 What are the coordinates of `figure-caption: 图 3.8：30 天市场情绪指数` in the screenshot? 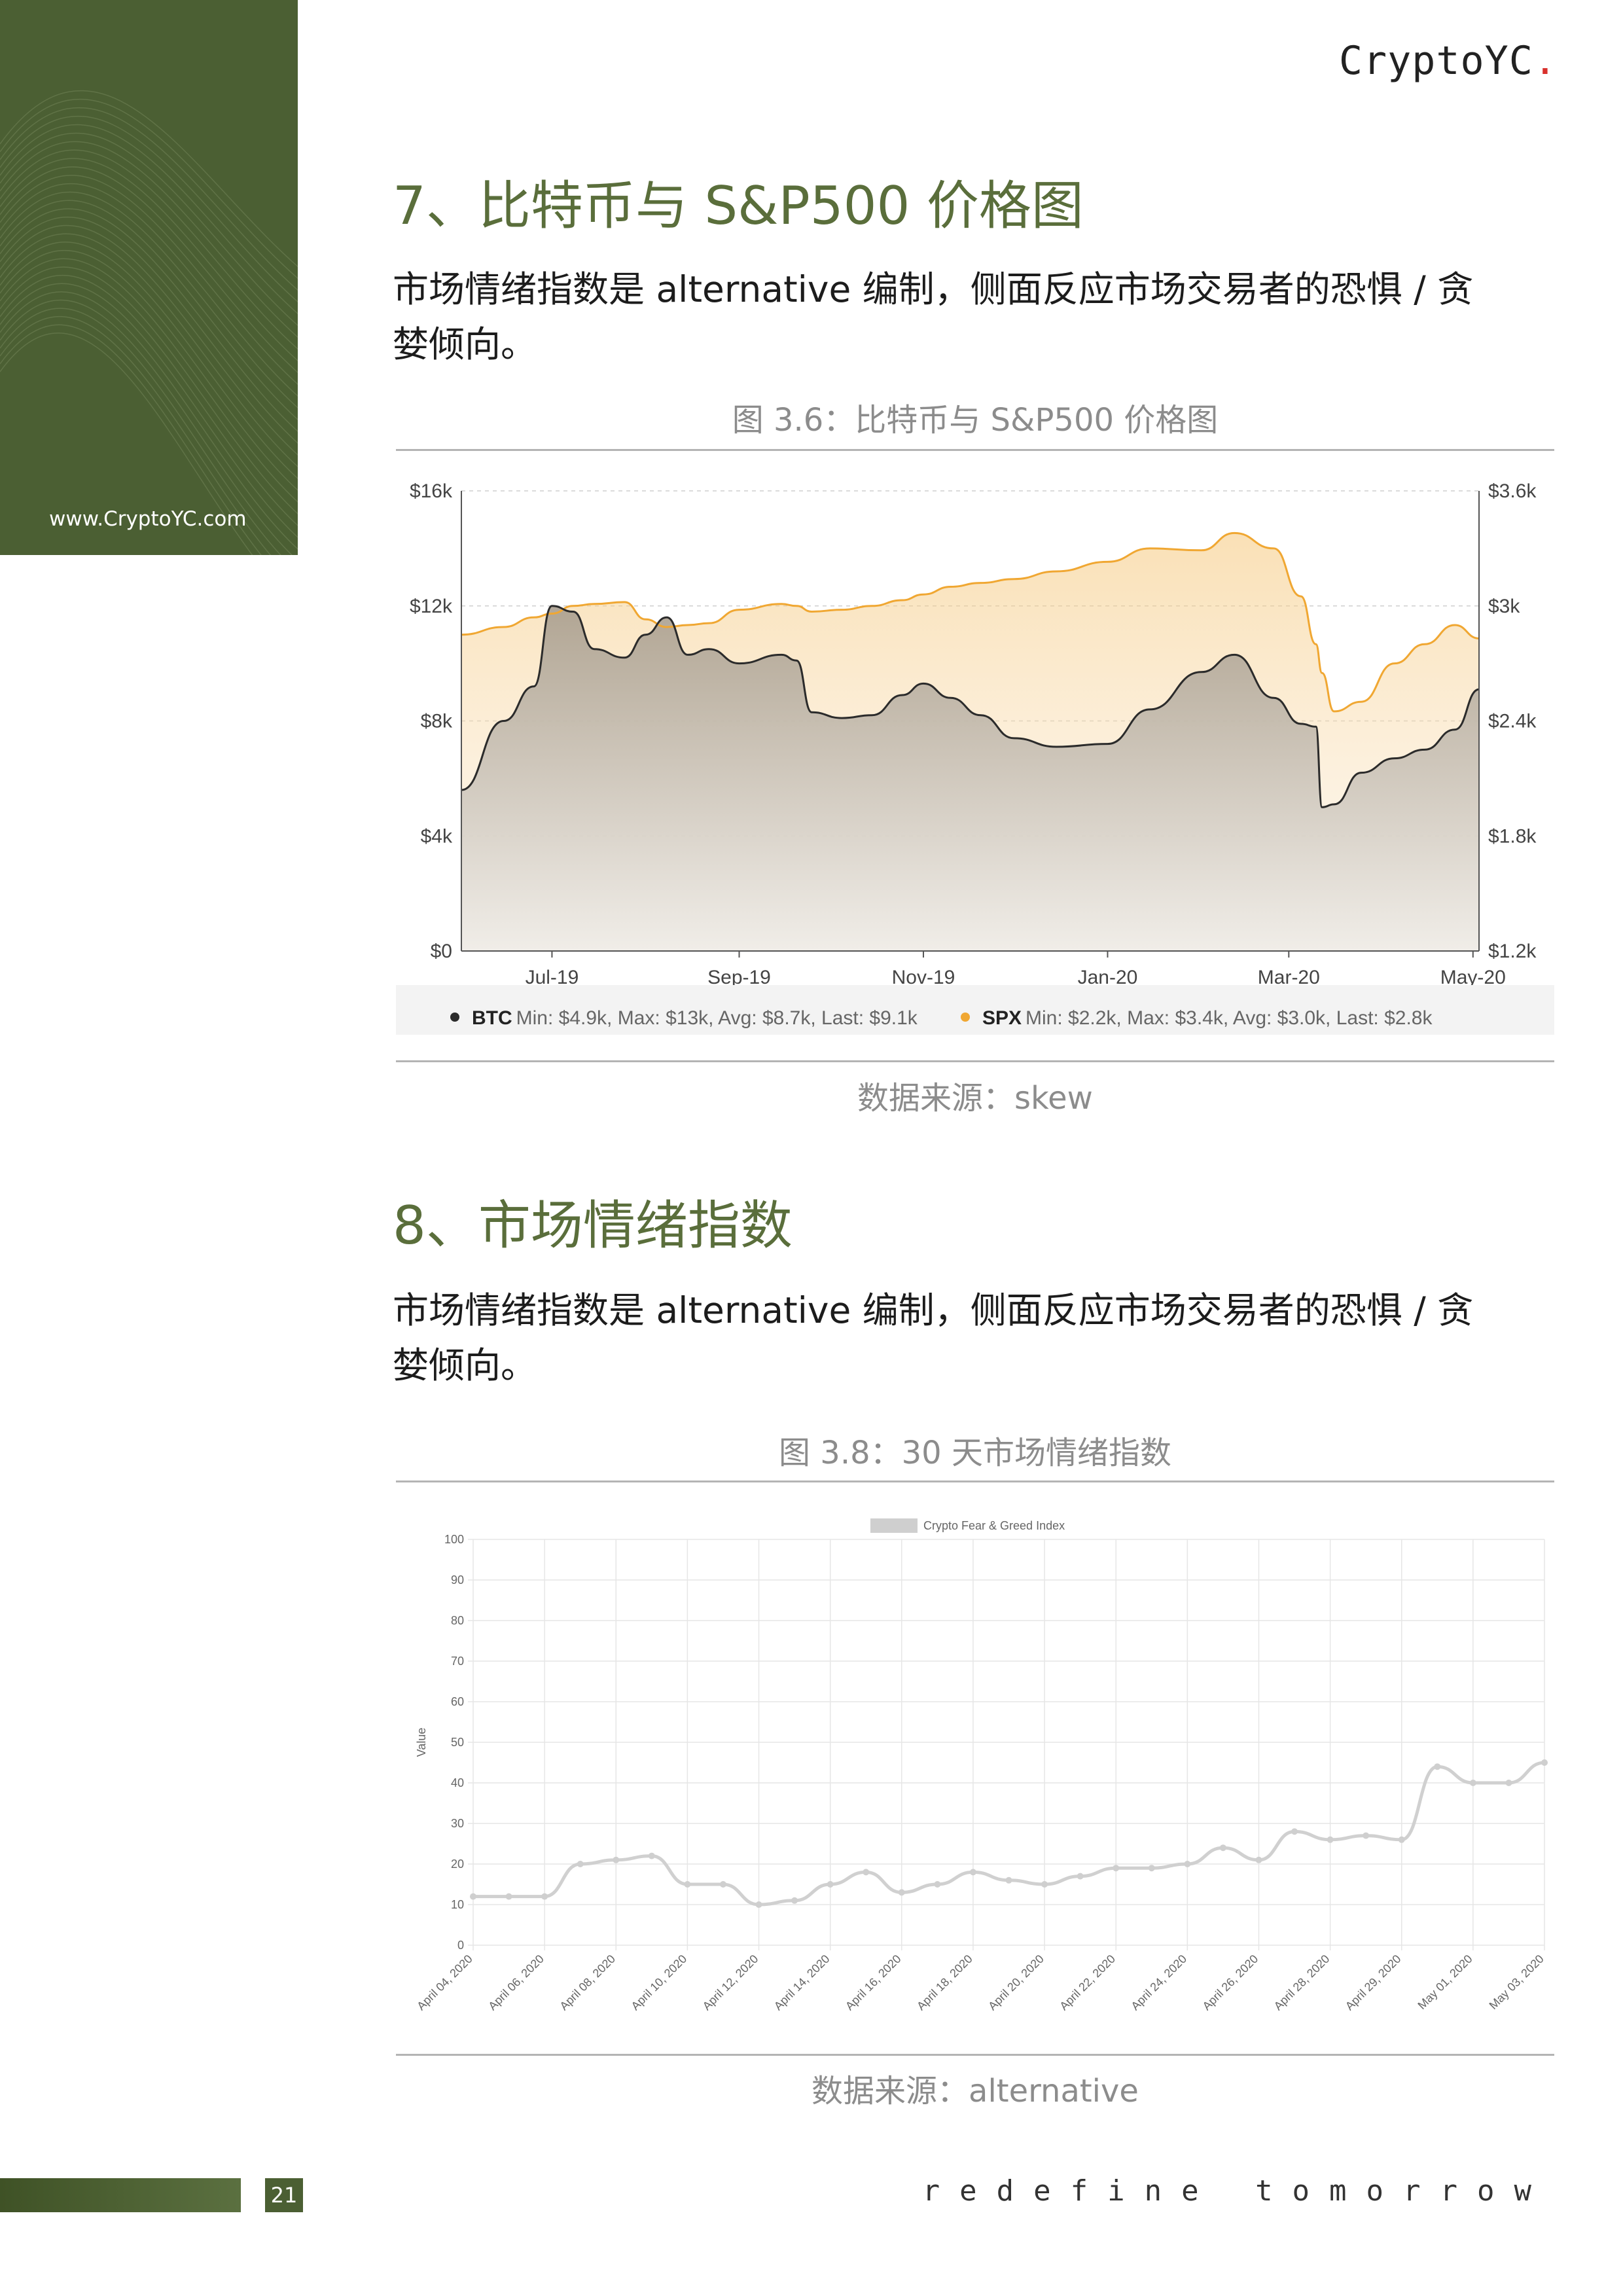 It's located at (975, 1453).